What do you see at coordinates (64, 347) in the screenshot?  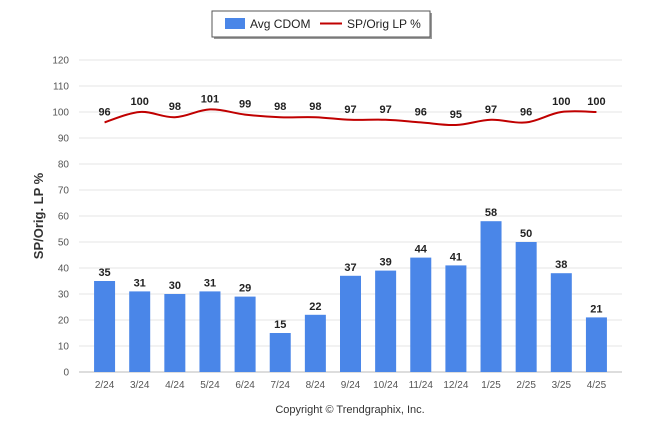 I see `y-tick-label: 10` at bounding box center [64, 347].